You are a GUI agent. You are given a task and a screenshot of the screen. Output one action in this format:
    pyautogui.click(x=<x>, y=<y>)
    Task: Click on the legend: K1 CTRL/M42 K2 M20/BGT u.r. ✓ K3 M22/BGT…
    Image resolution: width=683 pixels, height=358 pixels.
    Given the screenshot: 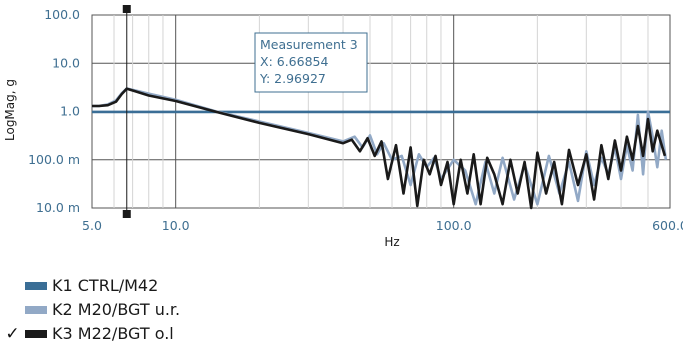 What is the action you would take?
    pyautogui.click(x=92, y=310)
    